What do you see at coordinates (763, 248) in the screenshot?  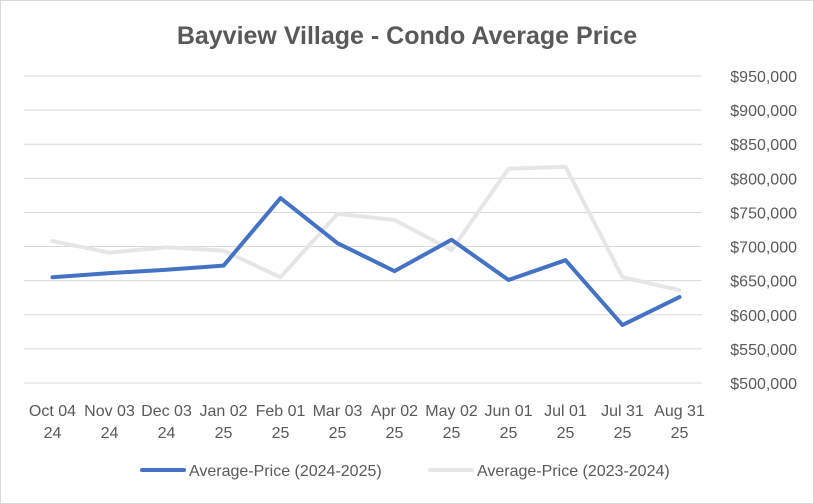 I see `y-tick-label: $700,000` at bounding box center [763, 248].